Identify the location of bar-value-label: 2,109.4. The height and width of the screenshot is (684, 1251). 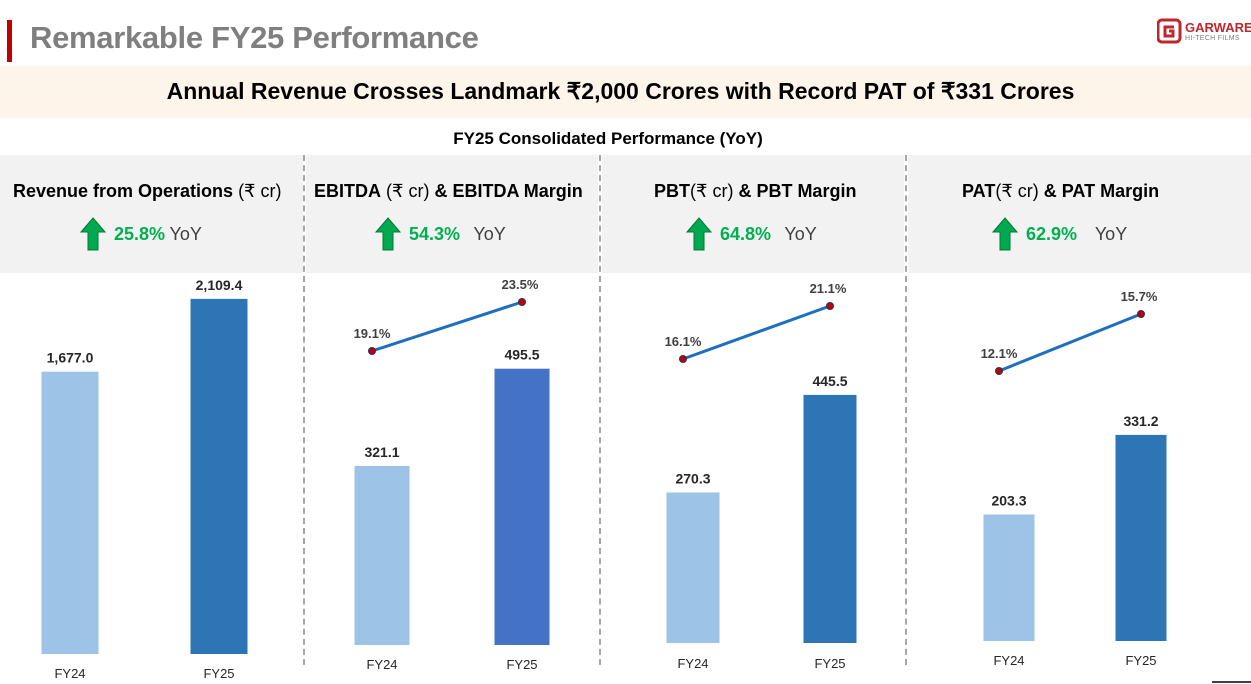
(219, 285).